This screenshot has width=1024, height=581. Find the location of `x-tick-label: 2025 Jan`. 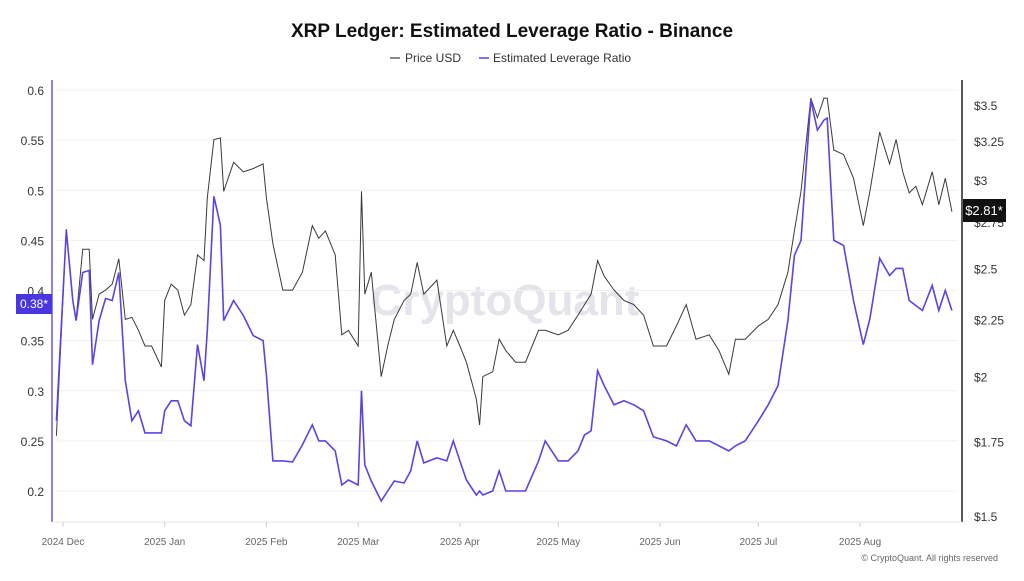

x-tick-label: 2025 Jan is located at coordinates (164, 542).